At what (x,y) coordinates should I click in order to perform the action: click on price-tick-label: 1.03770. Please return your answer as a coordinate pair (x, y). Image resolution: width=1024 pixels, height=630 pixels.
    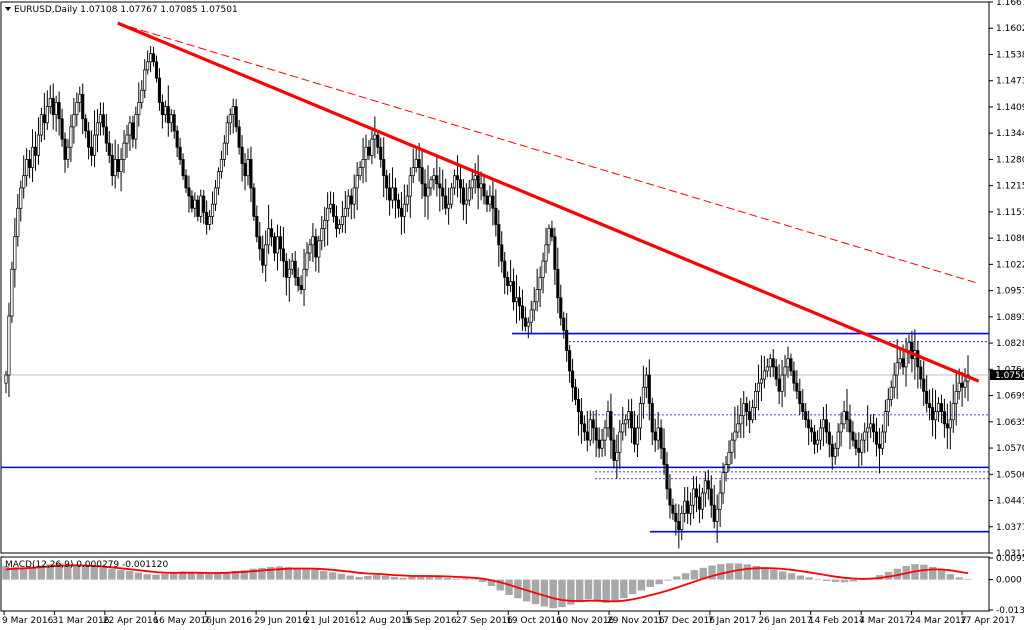
    Looking at the image, I should click on (1010, 528).